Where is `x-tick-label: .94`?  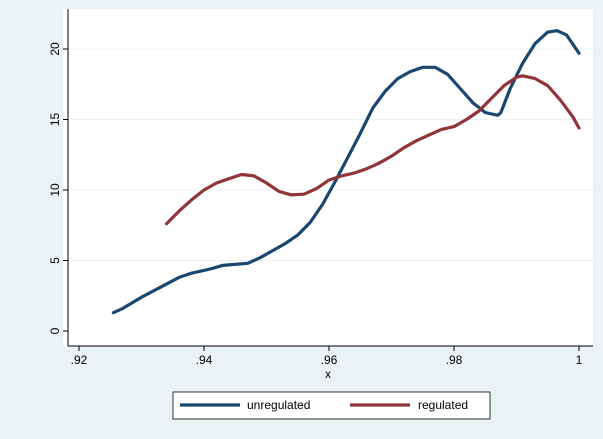 x-tick-label: .94 is located at coordinates (204, 360).